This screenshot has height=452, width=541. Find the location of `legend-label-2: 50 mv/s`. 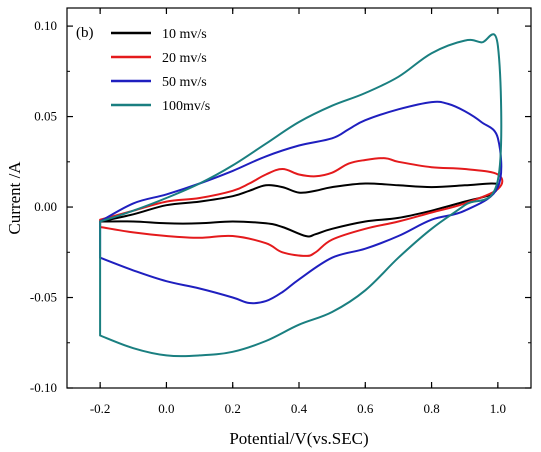

legend-label-2: 50 mv/s is located at coordinates (184, 82).